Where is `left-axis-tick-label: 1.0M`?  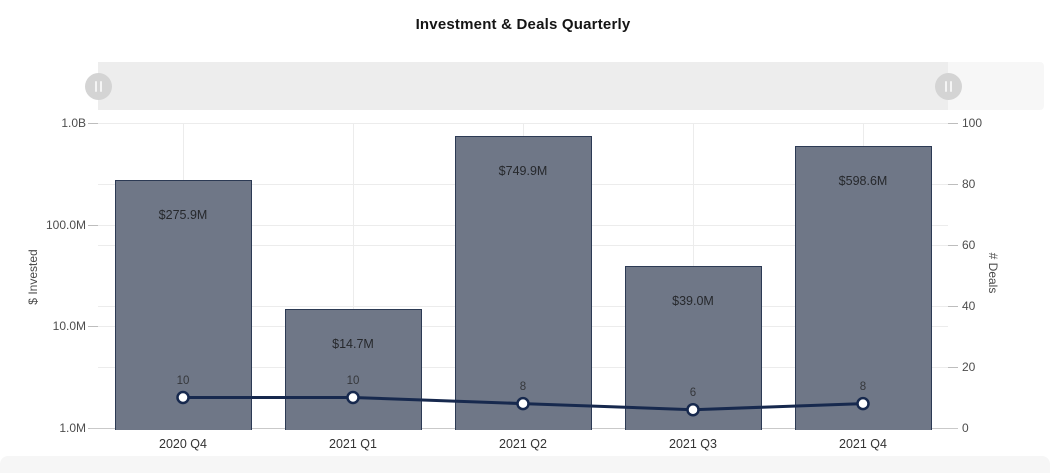 left-axis-tick-label: 1.0M is located at coordinates (72, 428).